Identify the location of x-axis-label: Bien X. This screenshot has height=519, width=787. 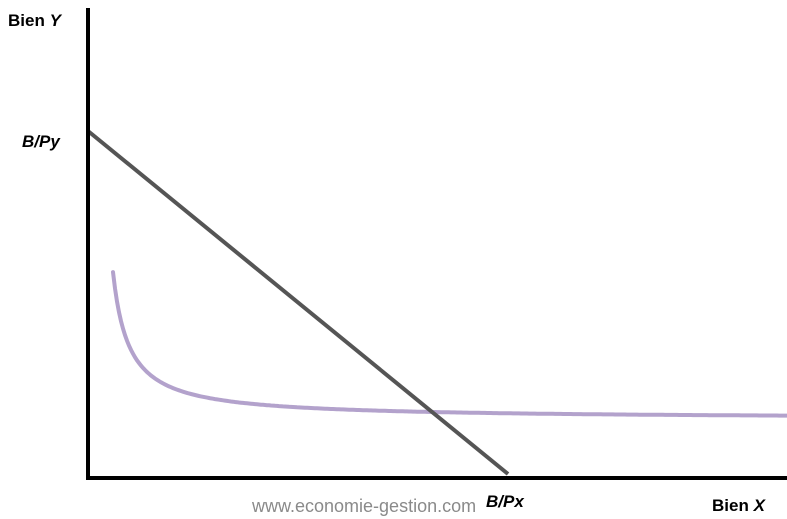
(738, 506).